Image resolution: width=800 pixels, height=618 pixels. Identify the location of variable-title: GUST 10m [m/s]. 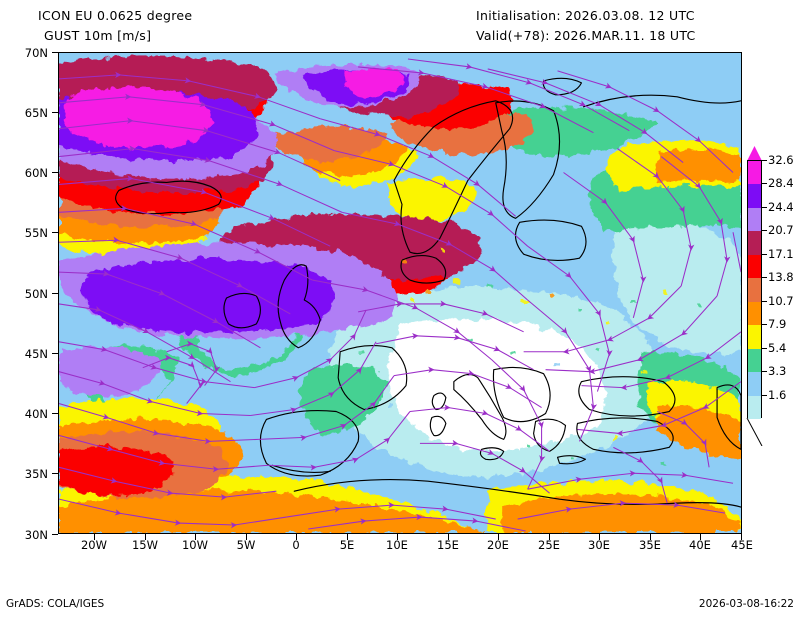
(98, 35).